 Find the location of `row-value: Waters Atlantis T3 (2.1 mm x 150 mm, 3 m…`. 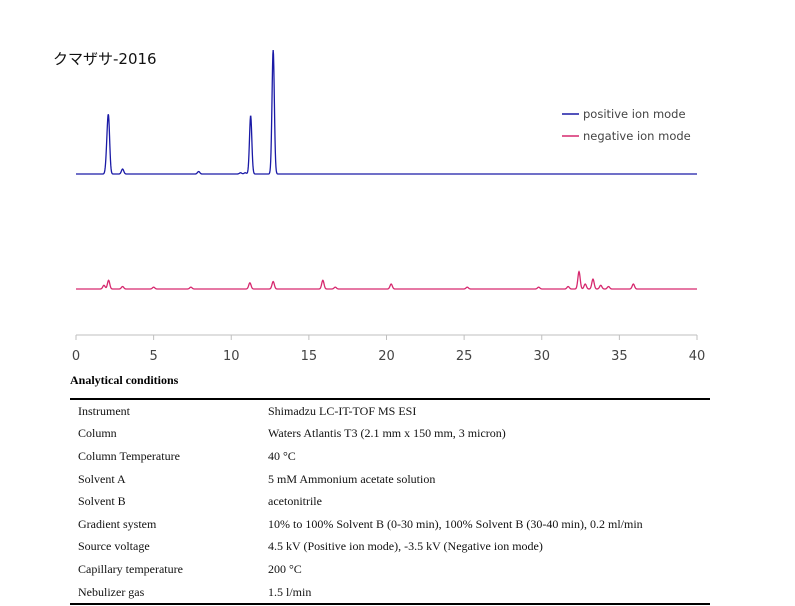

row-value: Waters Atlantis T3 (2.1 mm x 150 mm, 3 m… is located at coordinates (387, 433).